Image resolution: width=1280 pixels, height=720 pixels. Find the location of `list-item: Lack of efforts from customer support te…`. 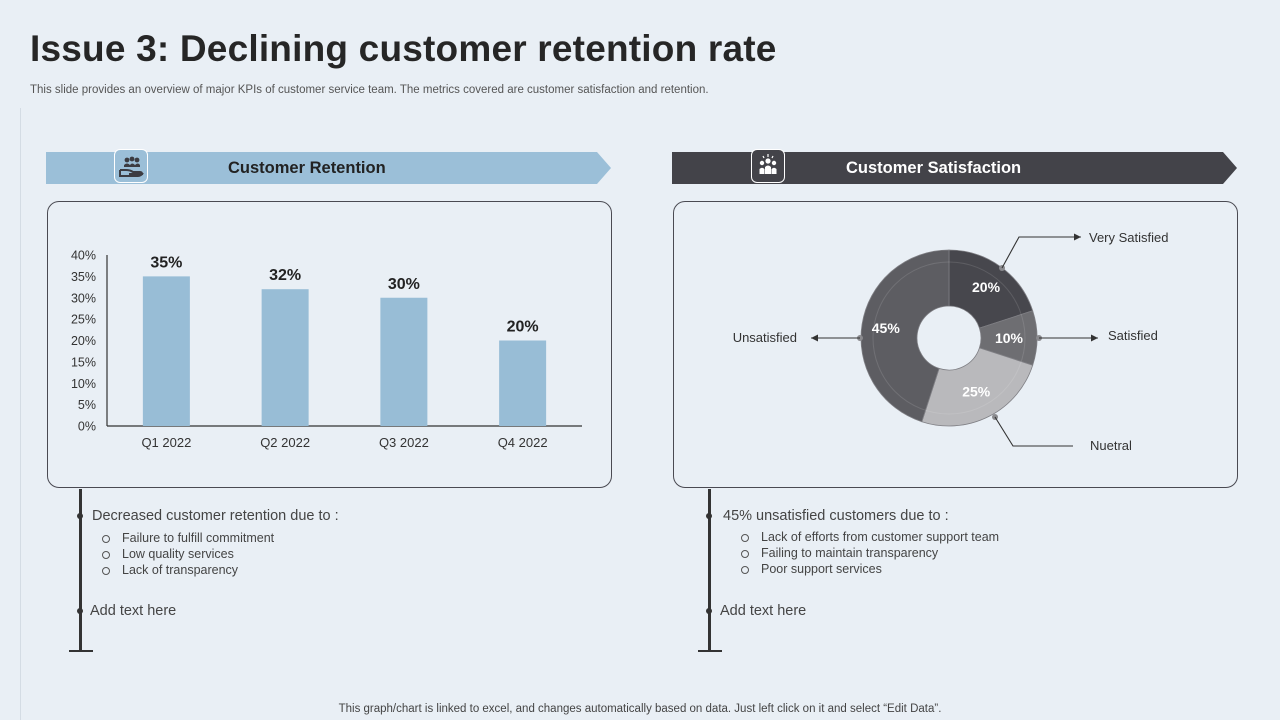

list-item: Lack of efforts from customer support te… is located at coordinates (870, 537).